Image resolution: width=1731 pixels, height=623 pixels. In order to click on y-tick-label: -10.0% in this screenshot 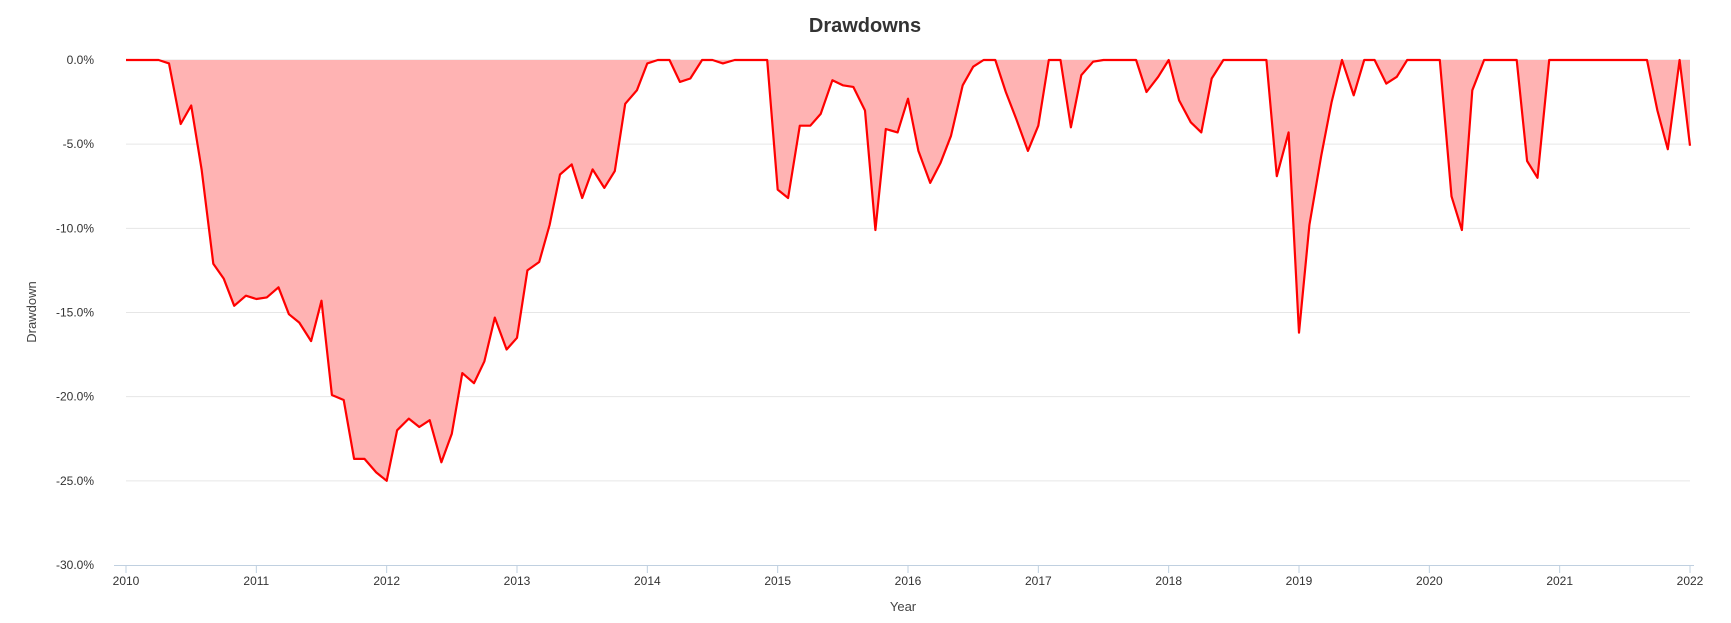, I will do `click(75, 228)`.